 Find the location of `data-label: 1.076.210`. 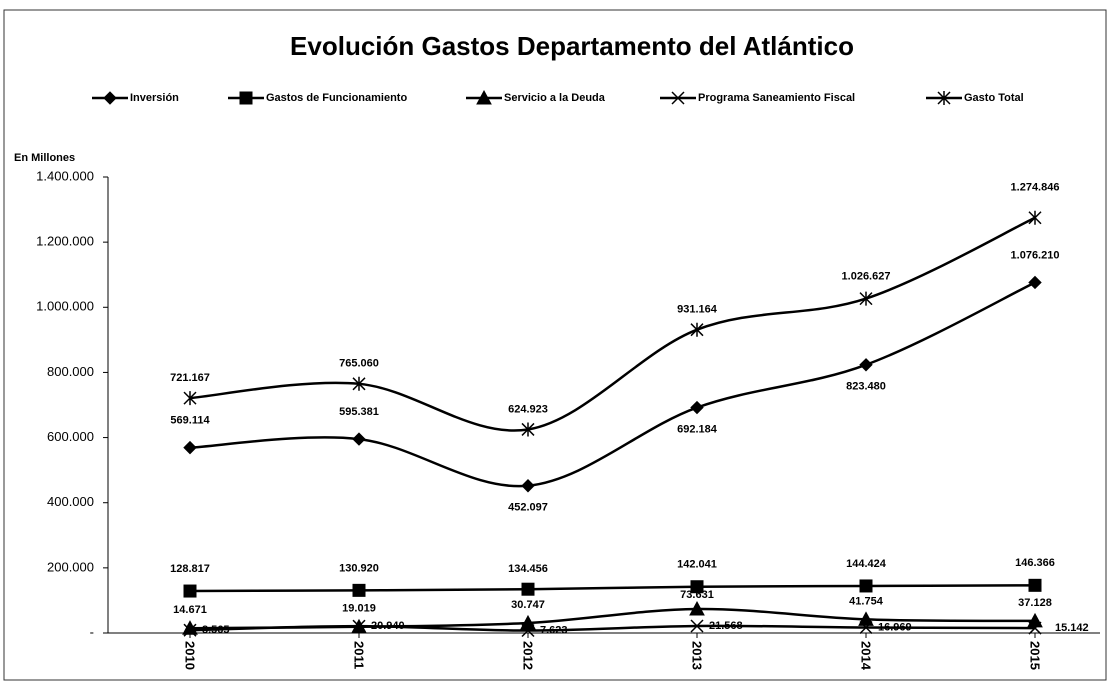

data-label: 1.076.210 is located at coordinates (1035, 255).